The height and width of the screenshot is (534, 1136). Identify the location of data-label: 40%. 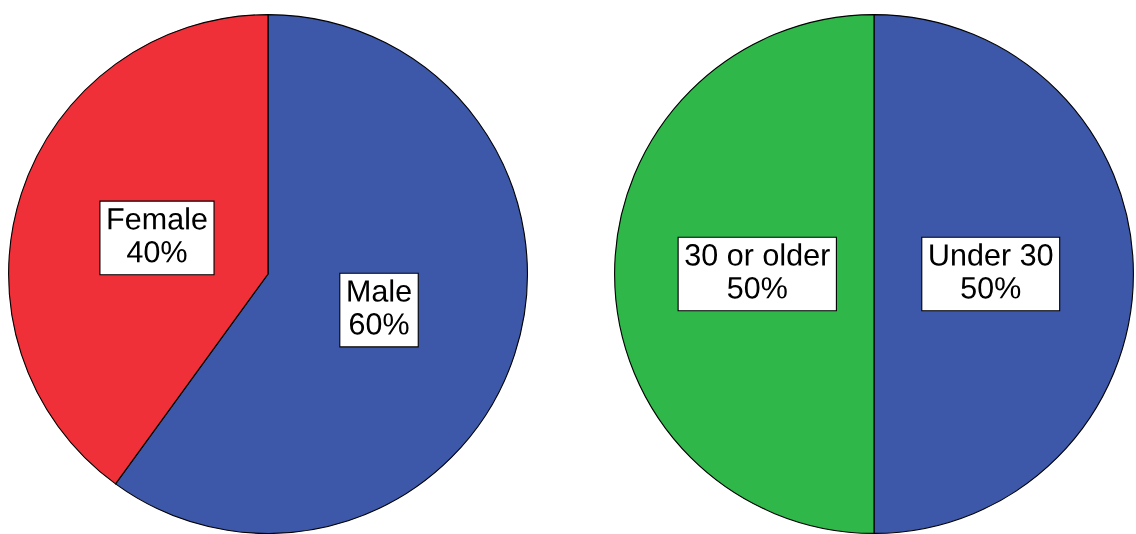
(157, 251).